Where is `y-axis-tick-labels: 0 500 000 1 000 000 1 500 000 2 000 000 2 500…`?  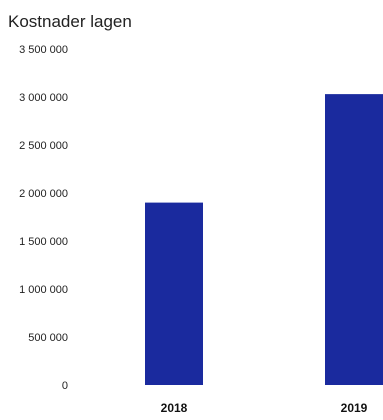 y-axis-tick-labels: 0 500 000 1 000 000 1 500 000 2 000 000 2 500… is located at coordinates (43, 218).